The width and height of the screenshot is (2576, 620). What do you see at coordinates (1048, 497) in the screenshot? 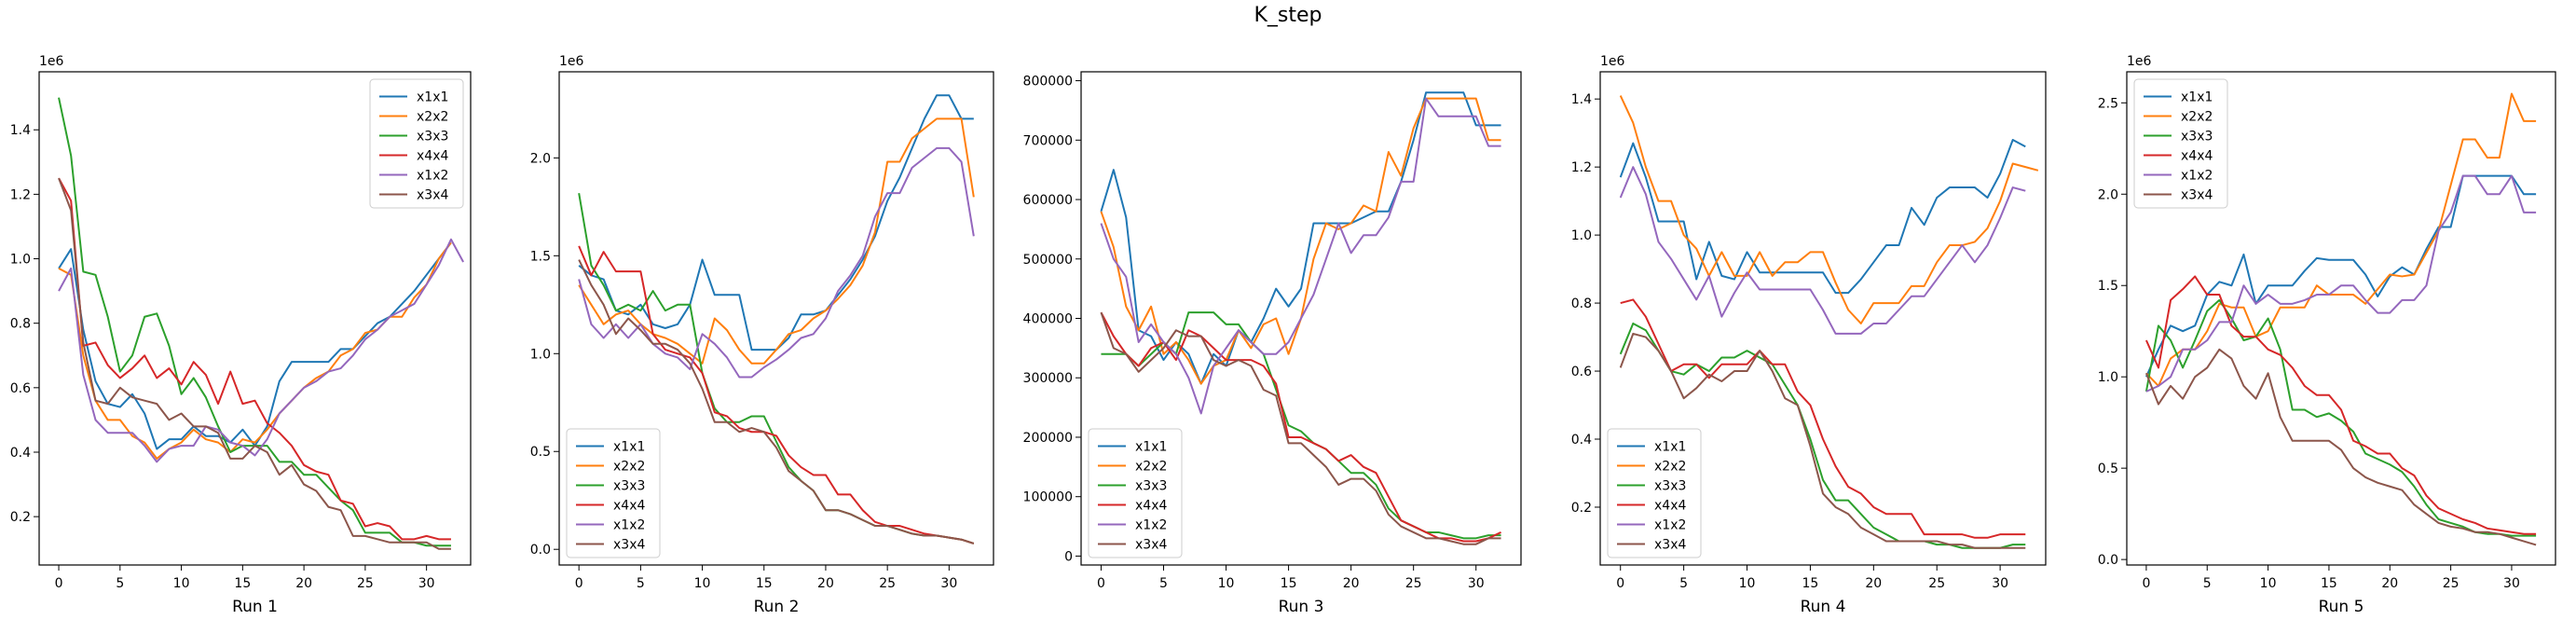
I see `y-tick-label: 100000` at bounding box center [1048, 497].